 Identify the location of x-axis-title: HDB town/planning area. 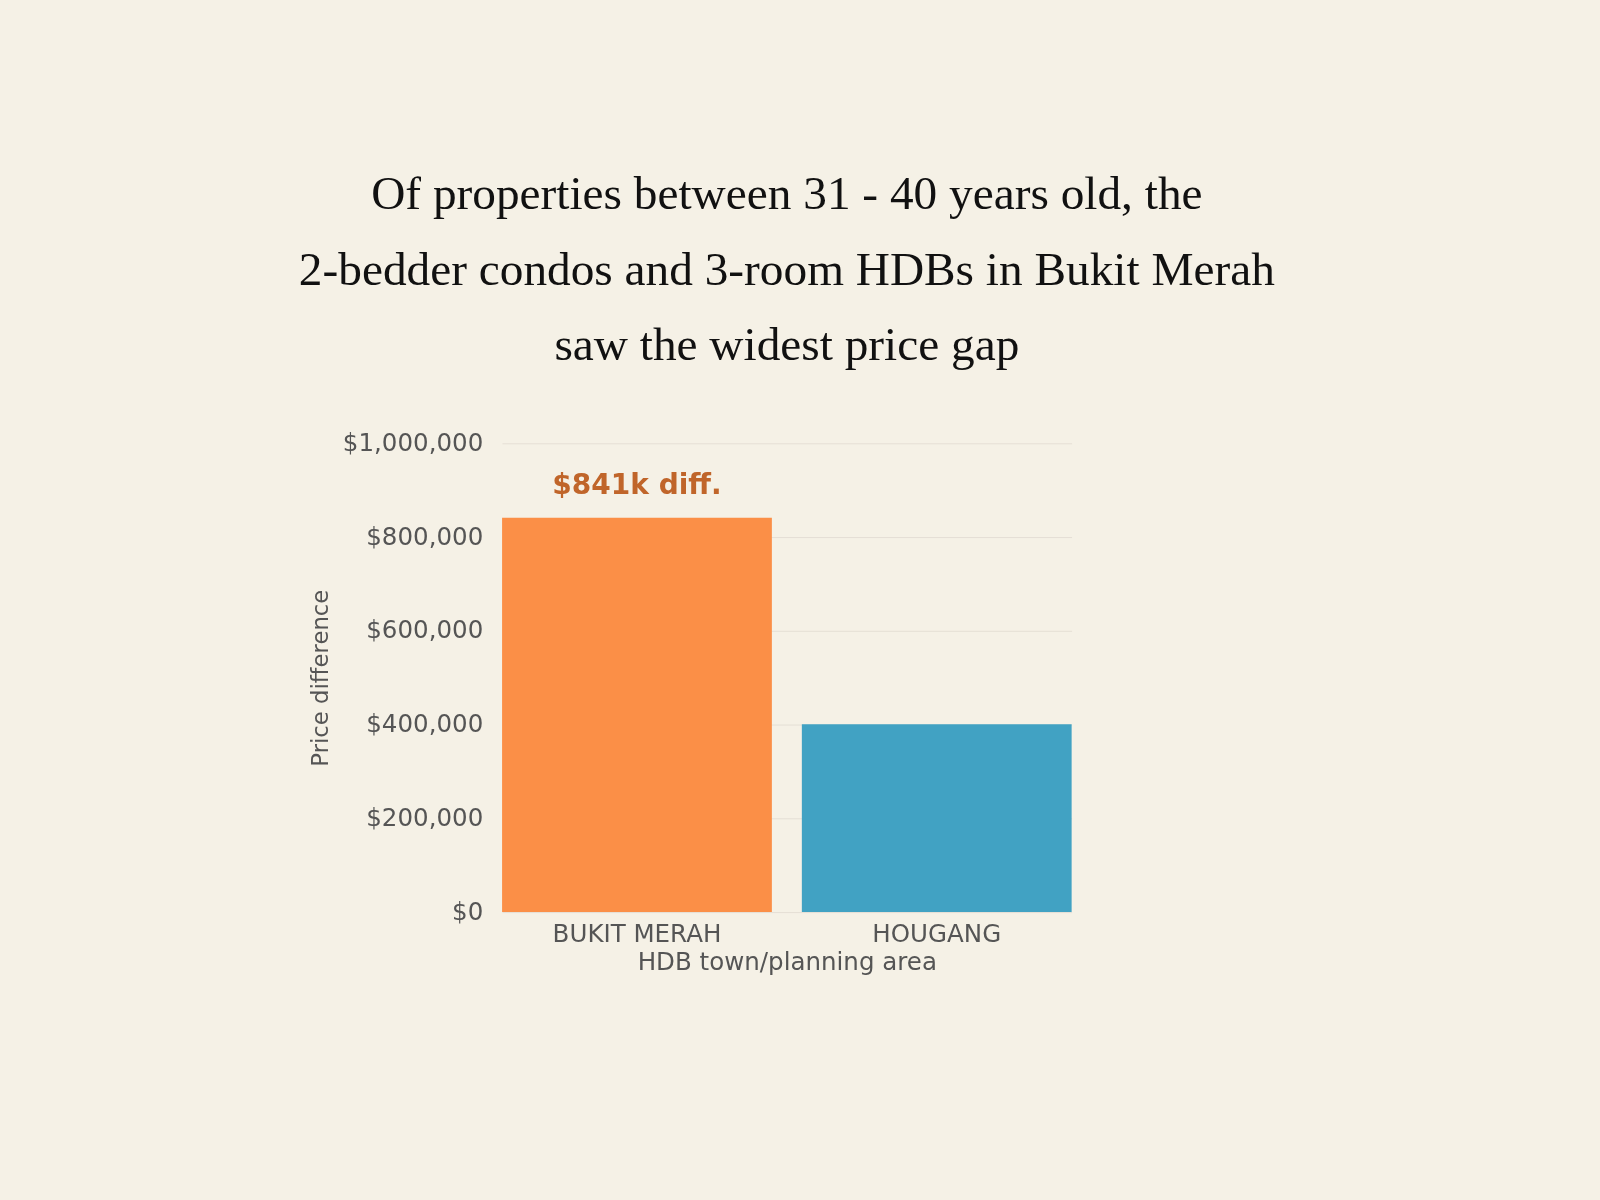
(787, 962).